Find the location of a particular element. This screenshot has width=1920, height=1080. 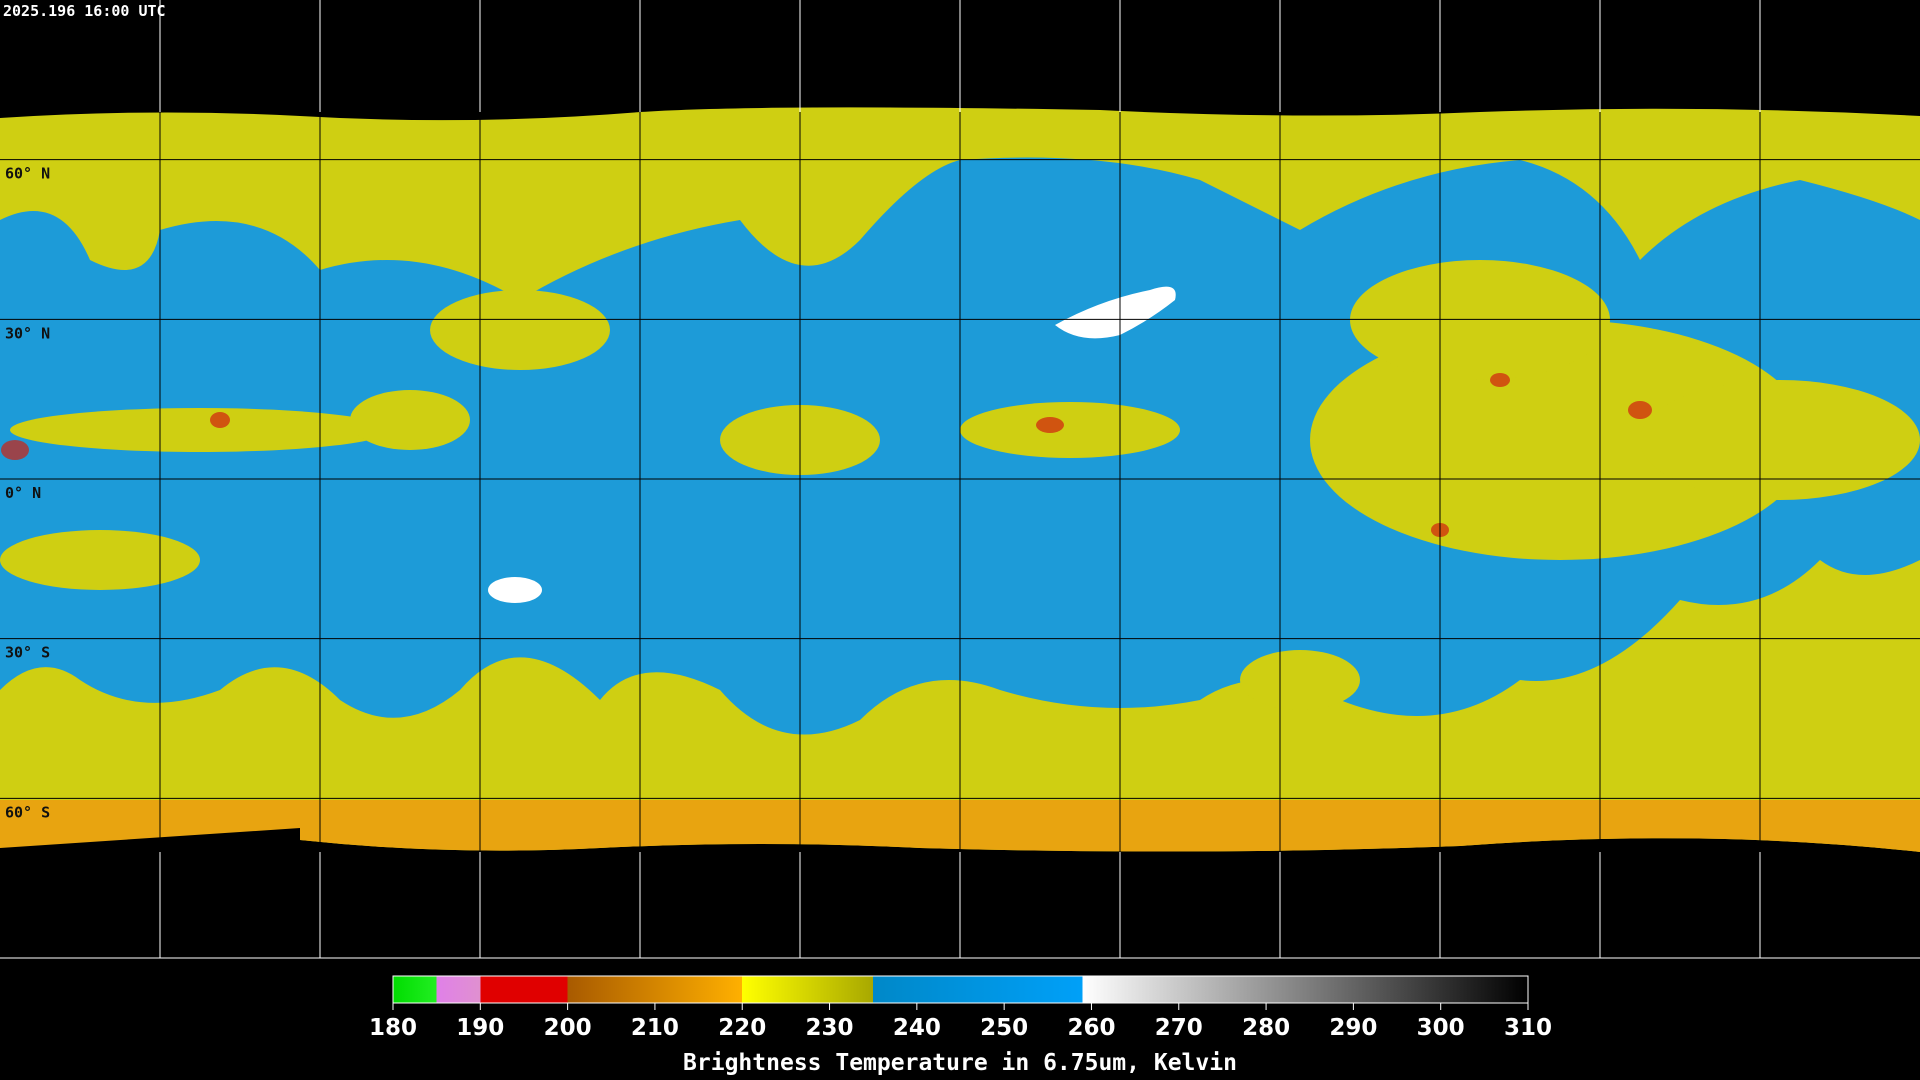

latitude-label: 60° N is located at coordinates (27, 174).